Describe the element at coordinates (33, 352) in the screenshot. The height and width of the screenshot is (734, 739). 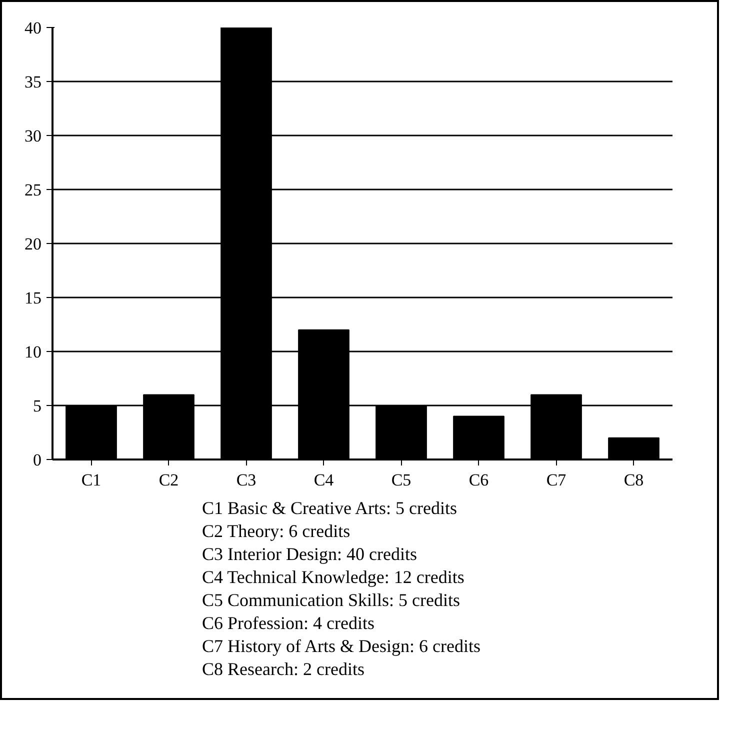
I see `y-tick-label: 10` at that location.